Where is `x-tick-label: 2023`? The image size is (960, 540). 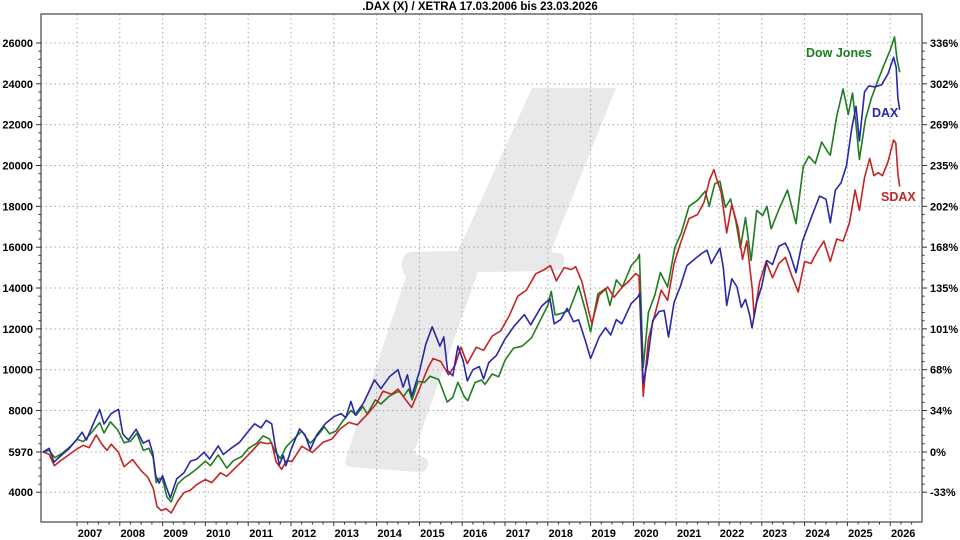 x-tick-label: 2023 is located at coordinates (775, 534).